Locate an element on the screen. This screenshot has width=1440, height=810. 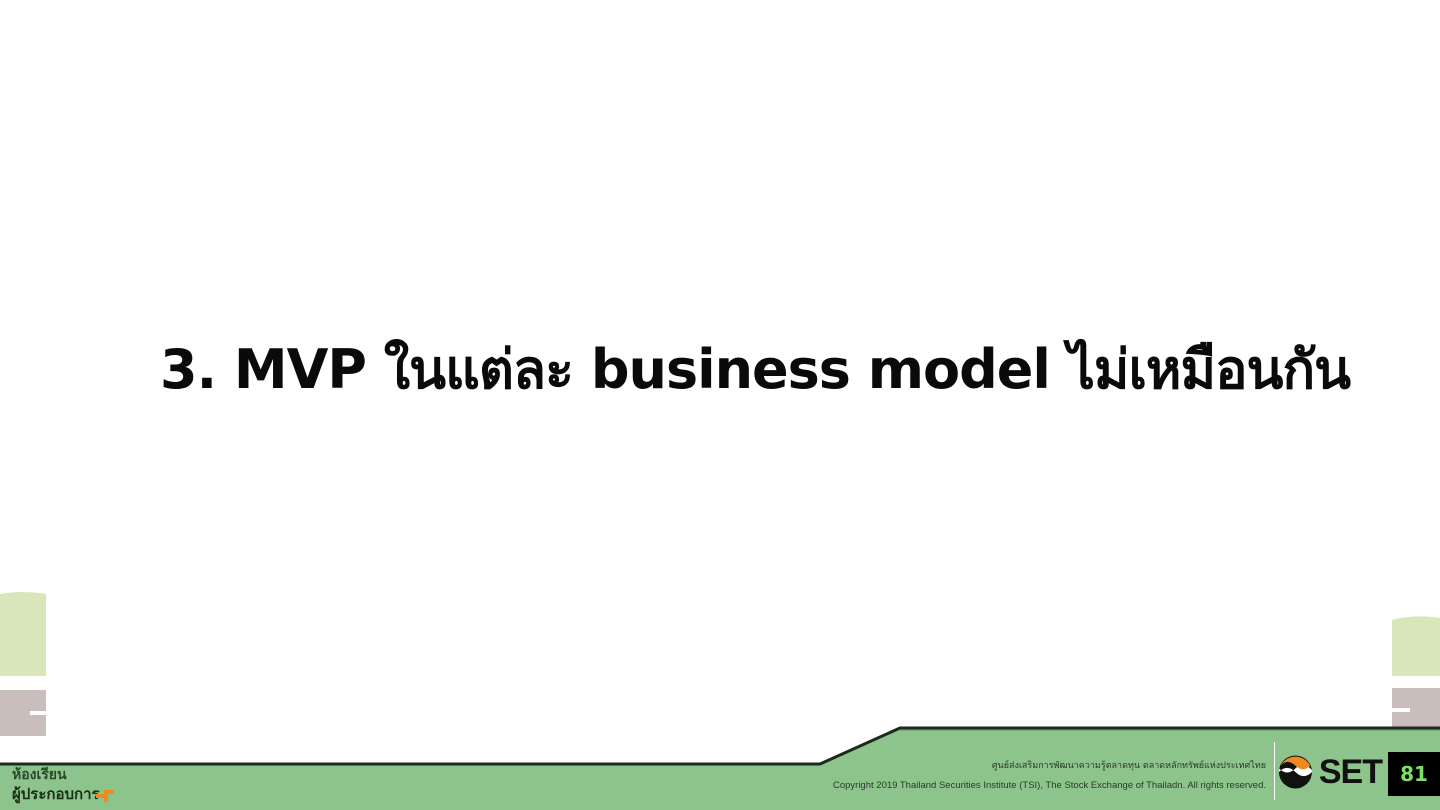
footer-band is located at coordinates (720, 768).